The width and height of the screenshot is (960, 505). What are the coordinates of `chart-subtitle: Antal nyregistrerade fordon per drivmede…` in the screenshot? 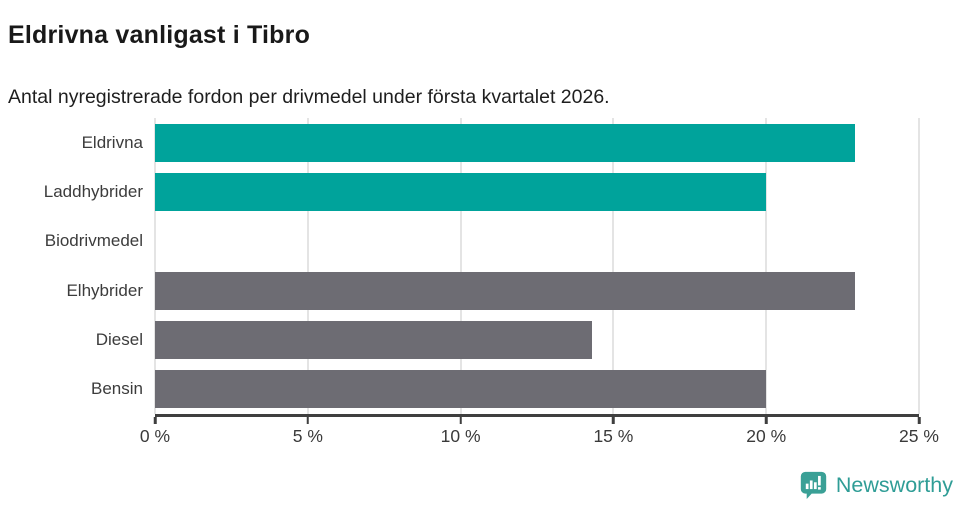 It's located at (309, 96).